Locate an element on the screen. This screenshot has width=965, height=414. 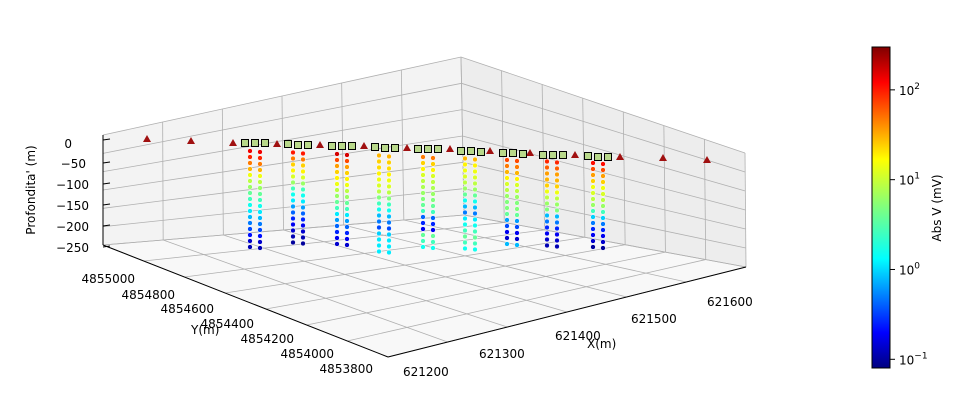
colorbar-tick-label: 10² is located at coordinates (909, 90).